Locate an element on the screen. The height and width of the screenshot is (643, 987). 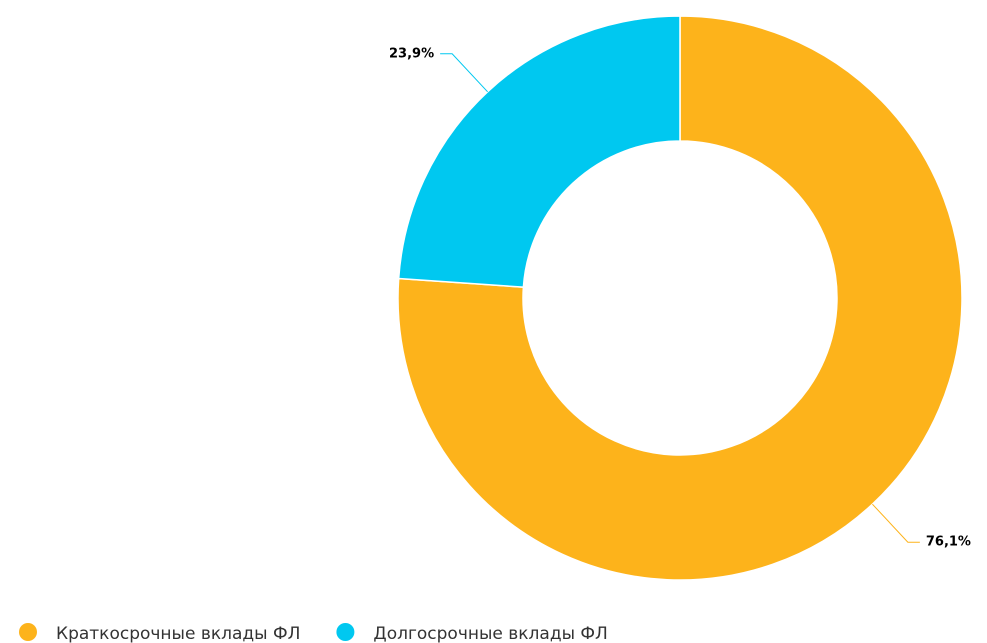
donut-slice is located at coordinates (539, 151).